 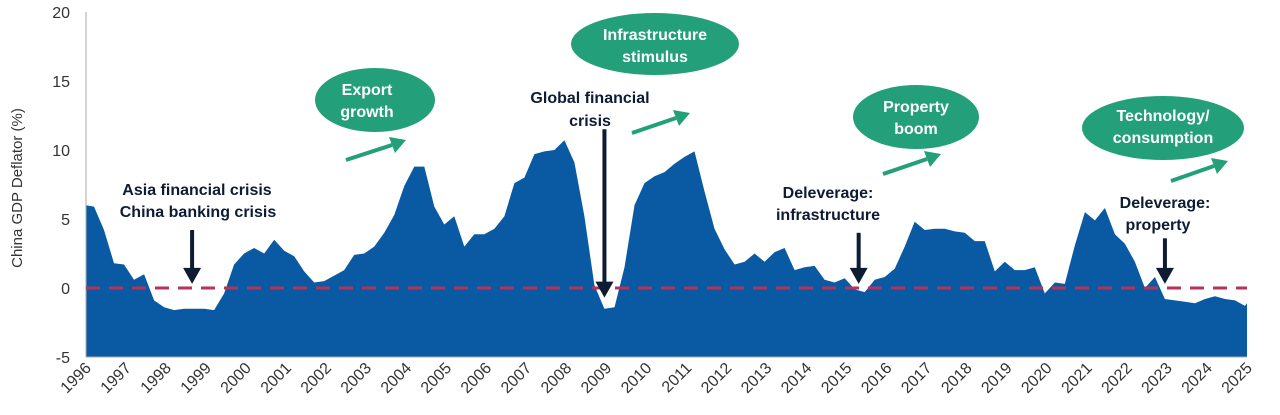 I want to click on x-tick-label: 2009, so click(x=596, y=378).